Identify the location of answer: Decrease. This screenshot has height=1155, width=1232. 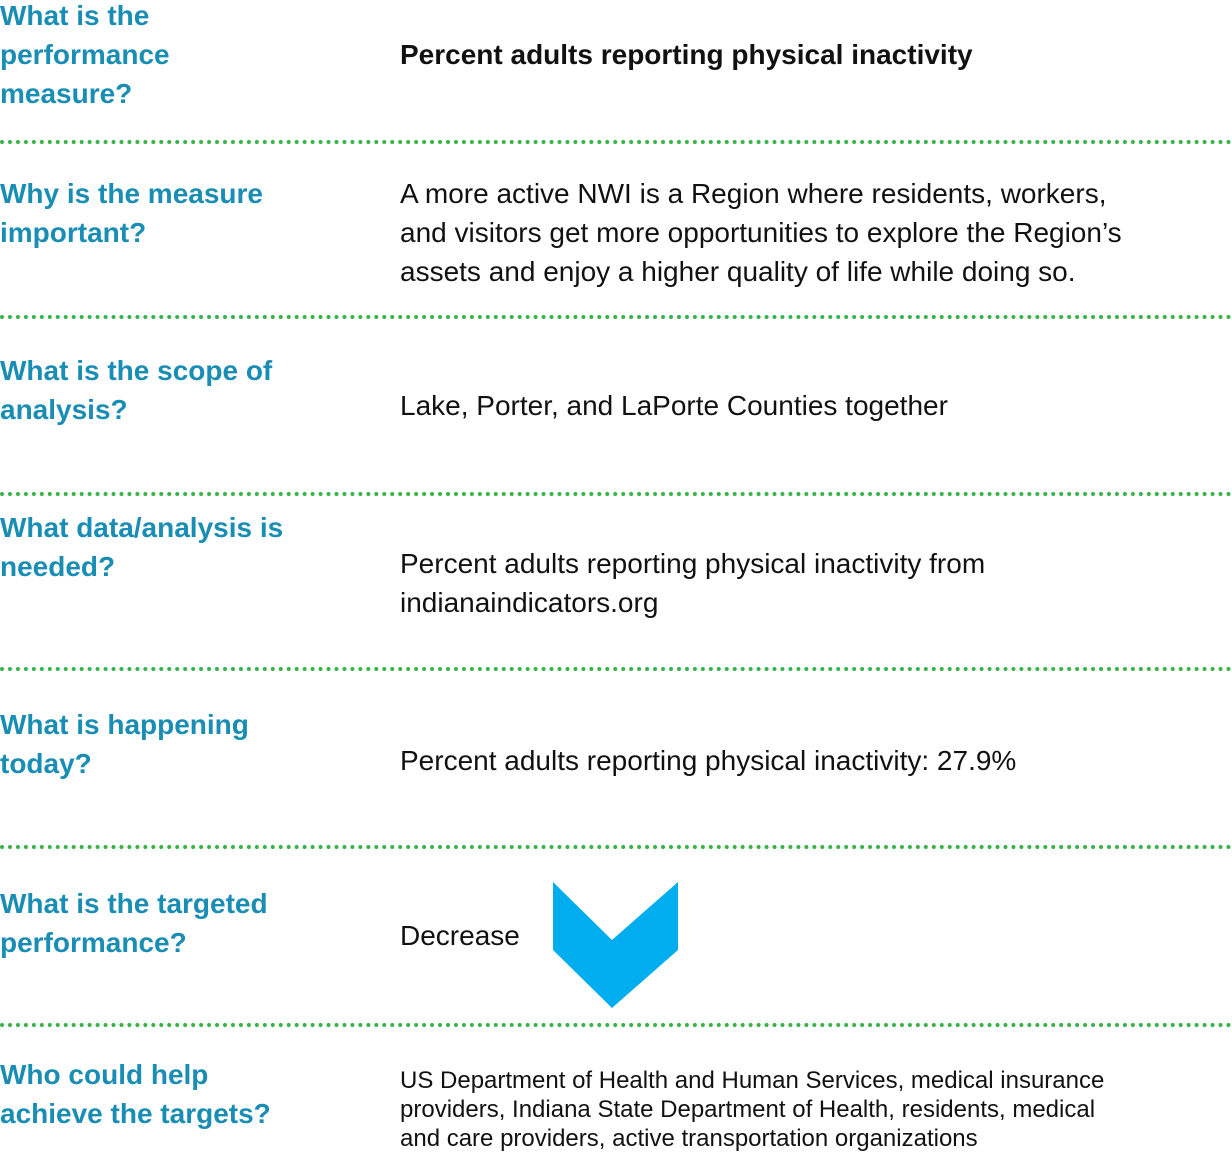
(460, 935).